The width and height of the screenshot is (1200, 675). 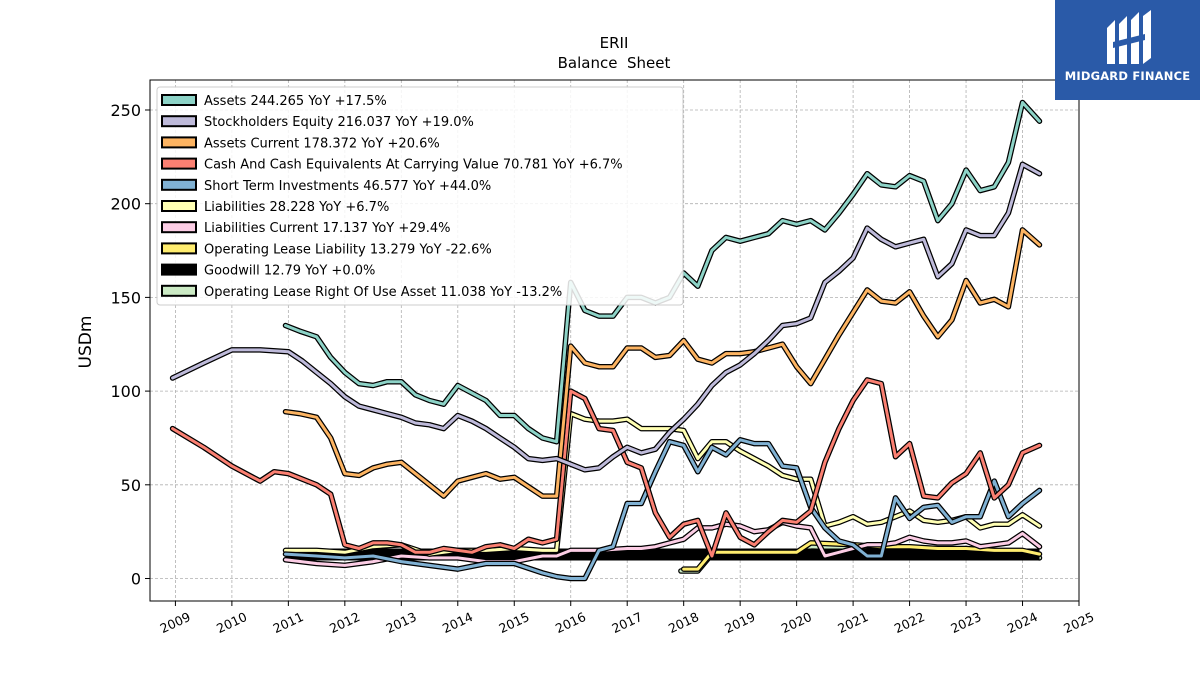 What do you see at coordinates (683, 622) in the screenshot?
I see `x-tick-label: 2018` at bounding box center [683, 622].